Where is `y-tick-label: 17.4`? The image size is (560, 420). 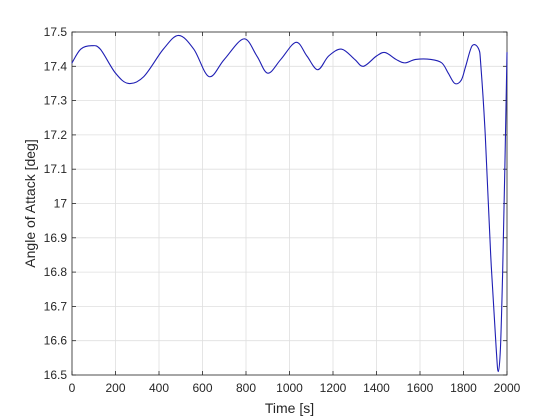
y-tick-label: 17.4 is located at coordinates (56, 66).